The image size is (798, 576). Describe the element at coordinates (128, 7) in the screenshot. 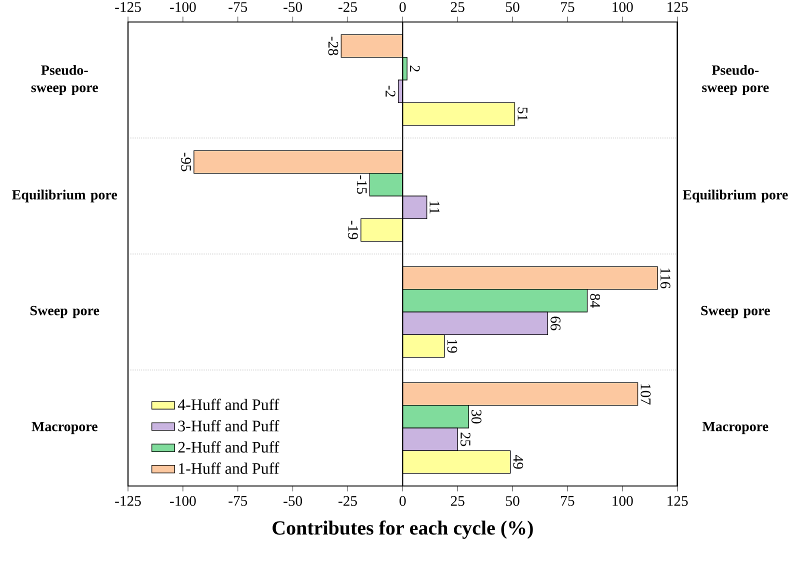

I see `x2-tick-label: -125` at that location.